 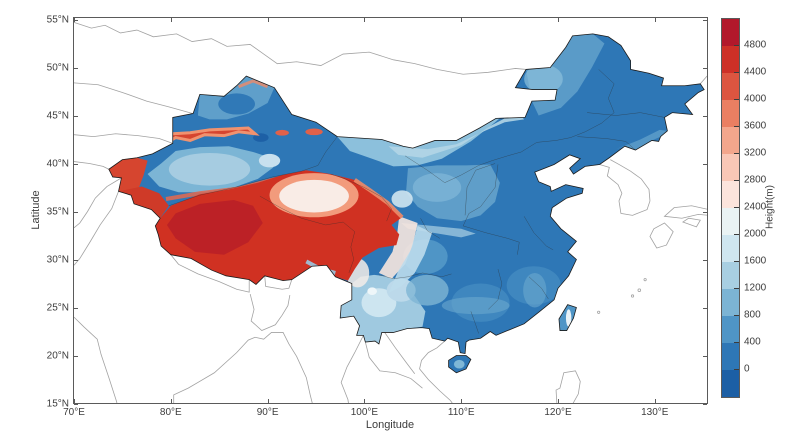 What do you see at coordinates (57, 163) in the screenshot?
I see `y-tick-label: 40°N` at bounding box center [57, 163].